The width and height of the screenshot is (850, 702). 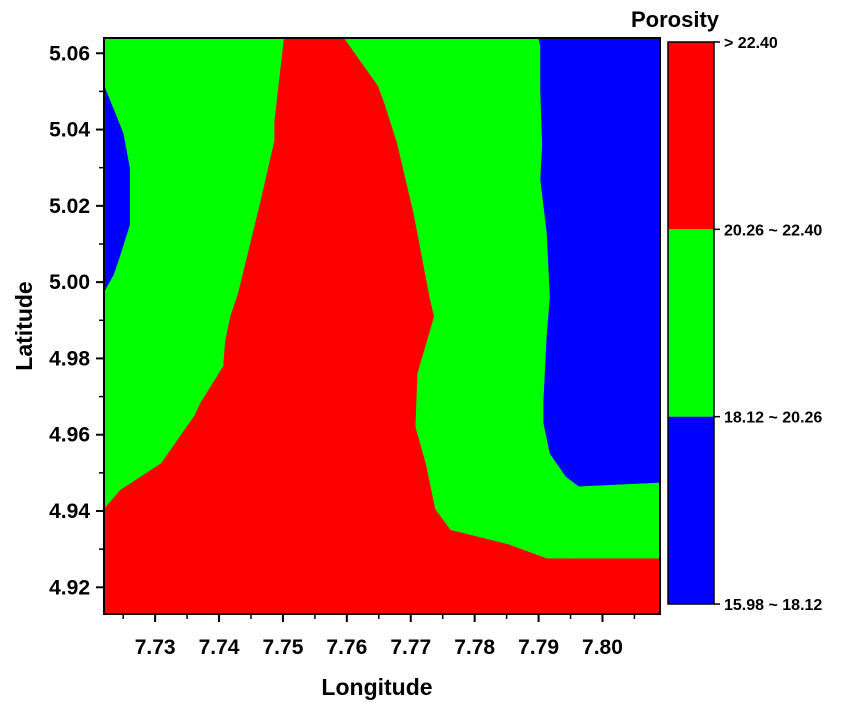 What do you see at coordinates (410, 647) in the screenshot?
I see `x-tick-label: 7.77` at bounding box center [410, 647].